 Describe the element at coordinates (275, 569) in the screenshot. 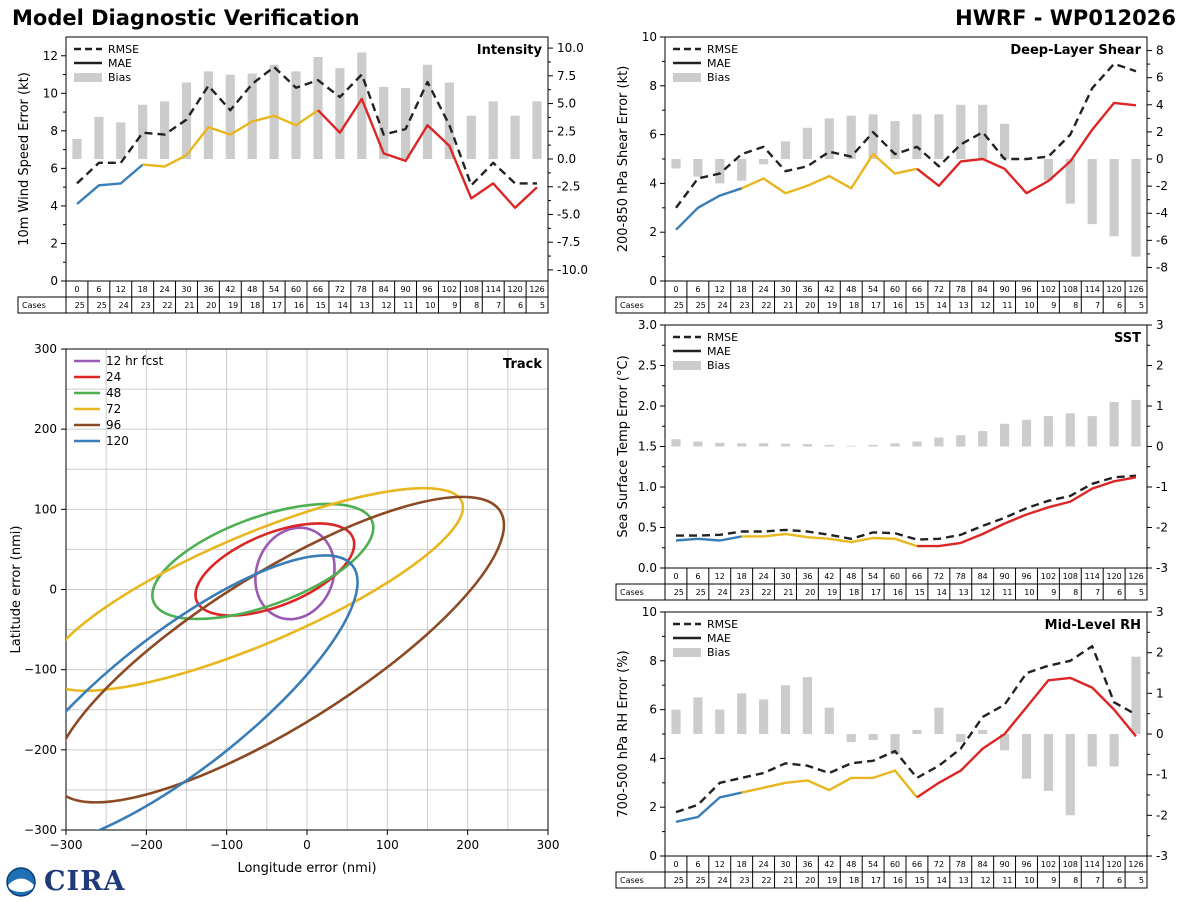

I see `track-ellipse` at that location.